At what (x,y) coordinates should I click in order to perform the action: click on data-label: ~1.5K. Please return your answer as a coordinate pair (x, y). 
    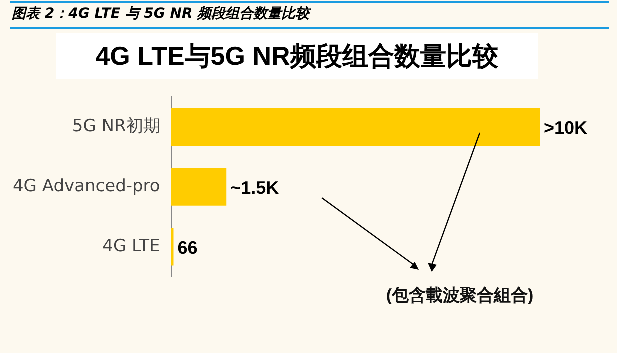
    Looking at the image, I should click on (255, 188).